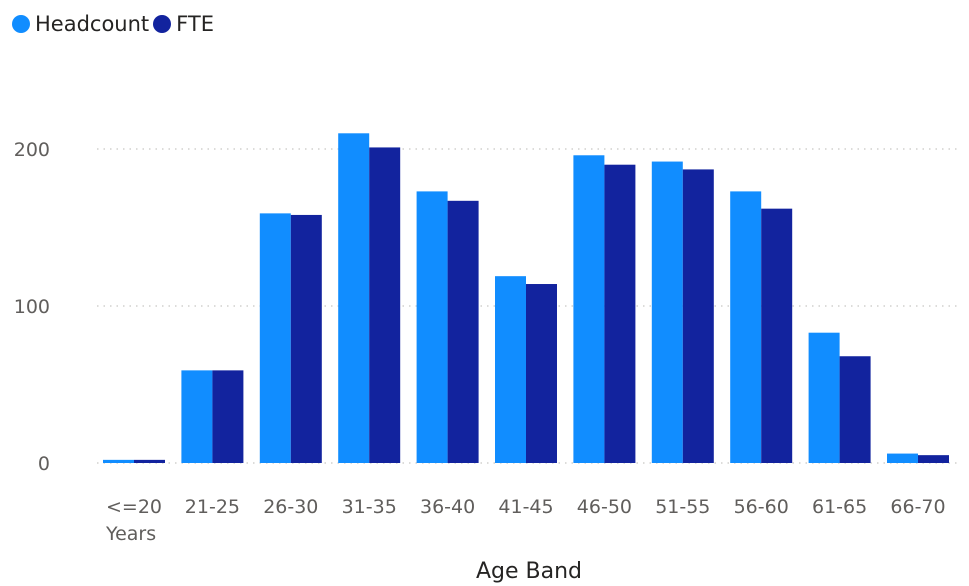 Image resolution: width=969 pixels, height=586 pixels. I want to click on x-tick-label: 21-25, so click(212, 507).